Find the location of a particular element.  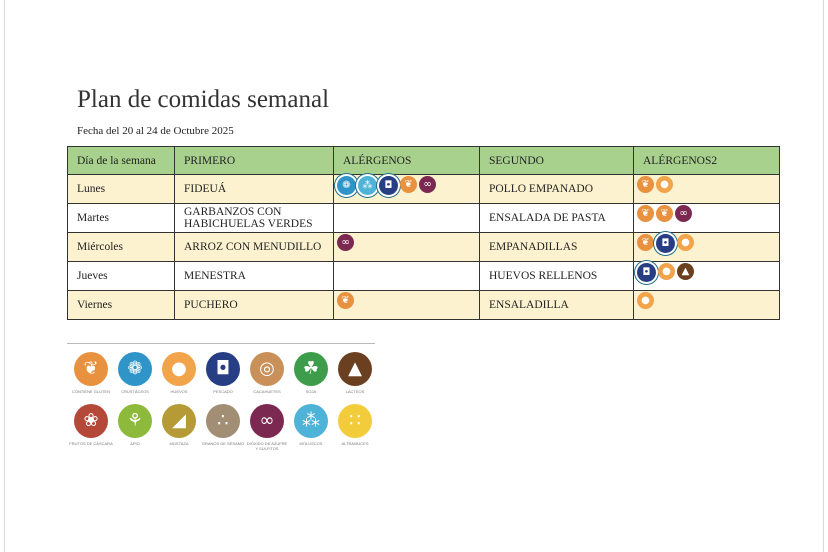

legend-item: ∴ Granos de sésamo is located at coordinates (223, 425).